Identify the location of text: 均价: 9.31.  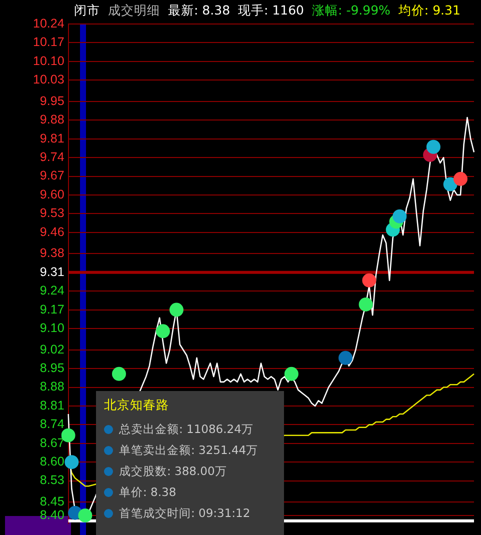
(428, 10).